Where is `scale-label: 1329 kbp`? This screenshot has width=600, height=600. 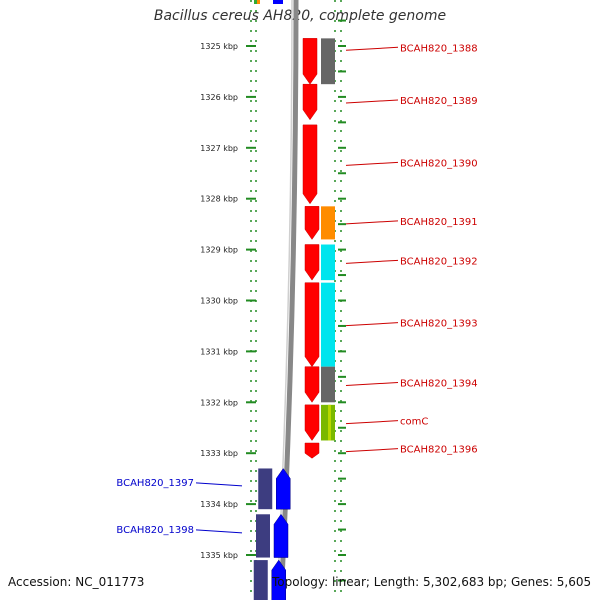
scale-label: 1329 kbp is located at coordinates (219, 250).